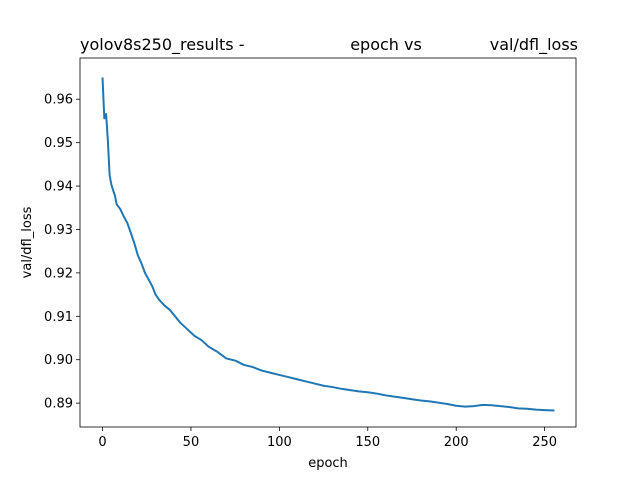  I want to click on y-tick-label: 0.91, so click(58, 317).